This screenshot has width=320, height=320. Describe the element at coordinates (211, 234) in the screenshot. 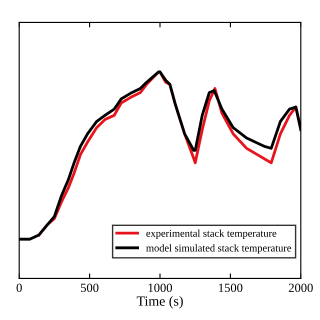

I see `legend-label: experimental stack temperature` at that location.